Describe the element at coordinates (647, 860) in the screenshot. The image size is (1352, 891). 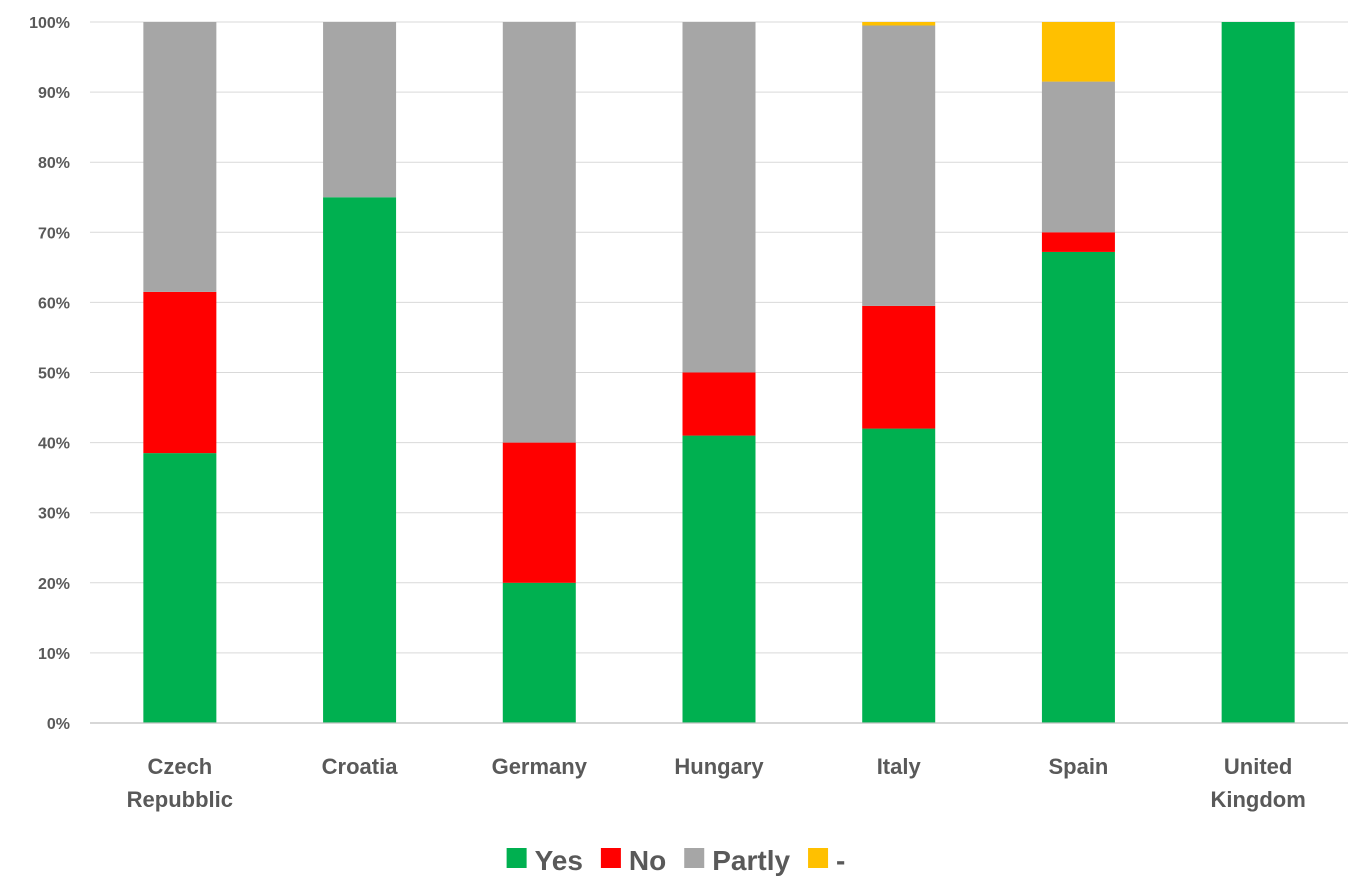
I see `legend-label: No` at that location.